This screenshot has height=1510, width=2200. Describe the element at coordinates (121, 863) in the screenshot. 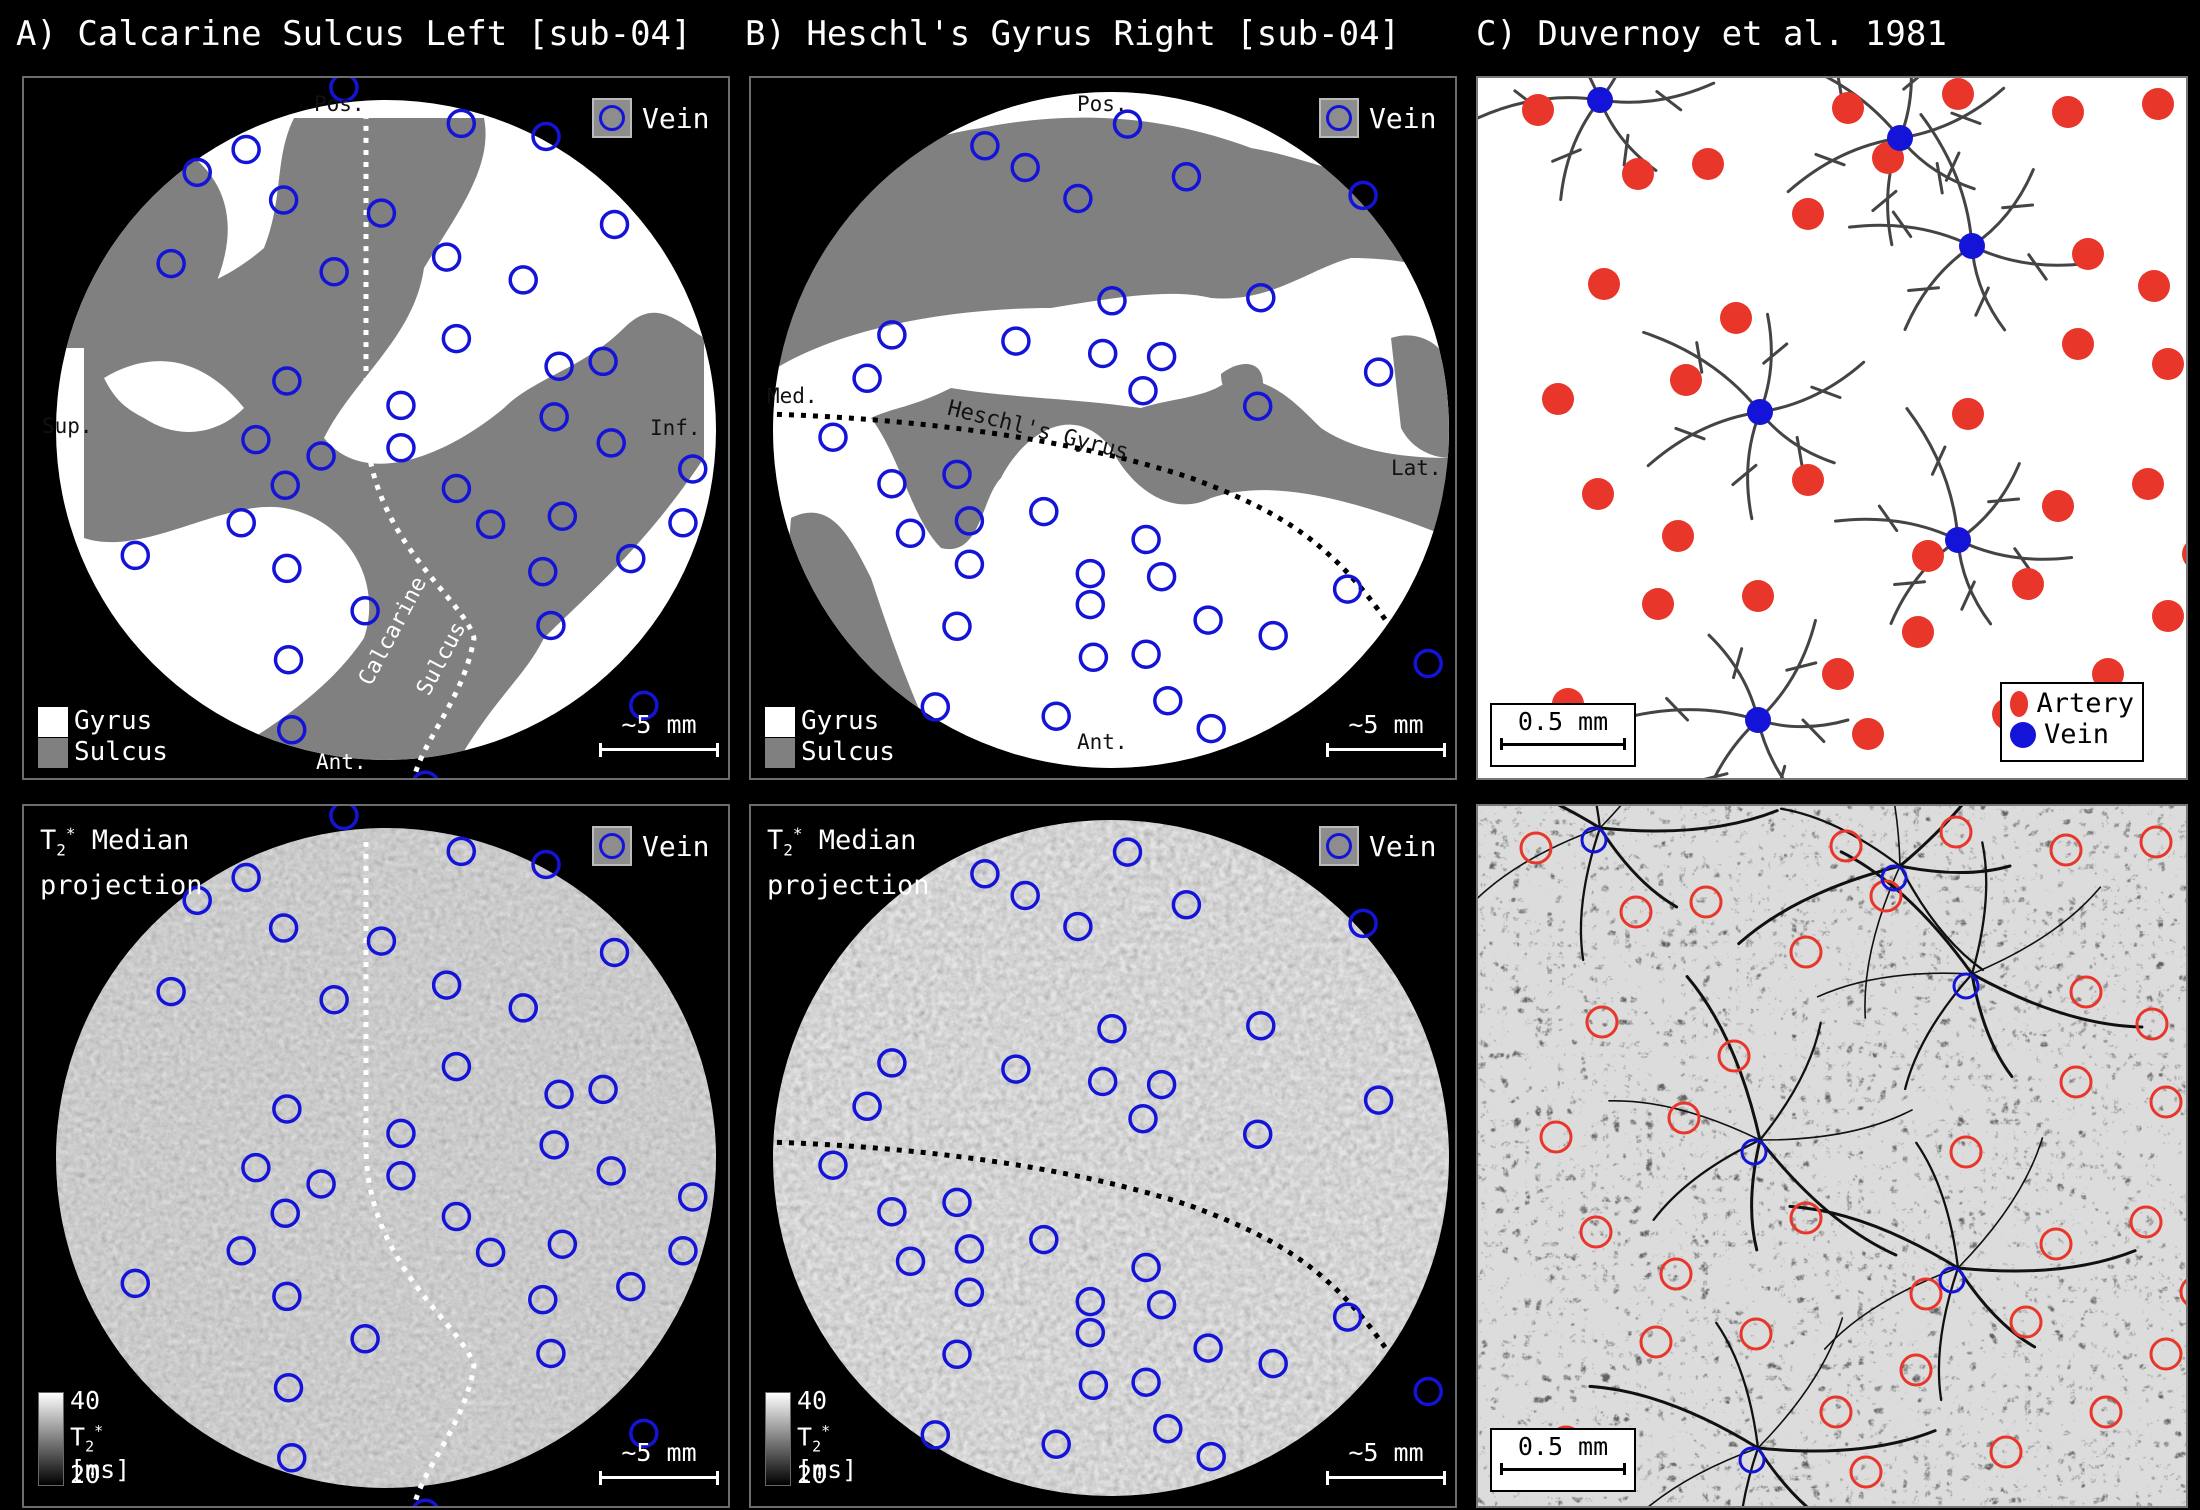

I see `projection-label: T2* Median projection` at that location.